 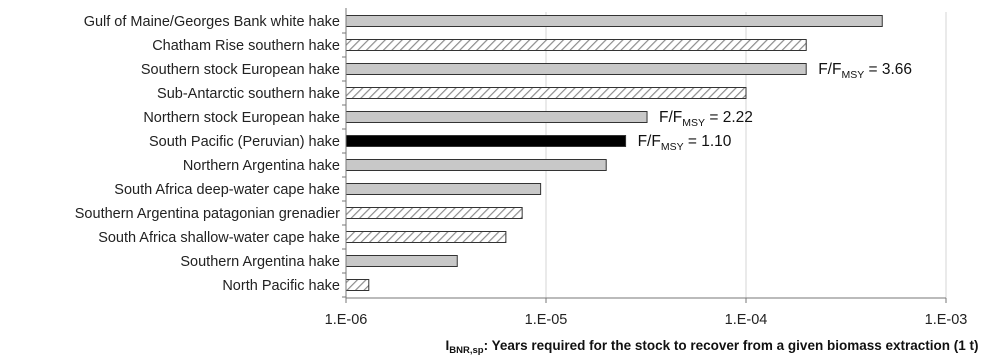 What do you see at coordinates (685, 143) in the screenshot?
I see `fmsy-annotation: F/FMSY = 1.10` at bounding box center [685, 143].